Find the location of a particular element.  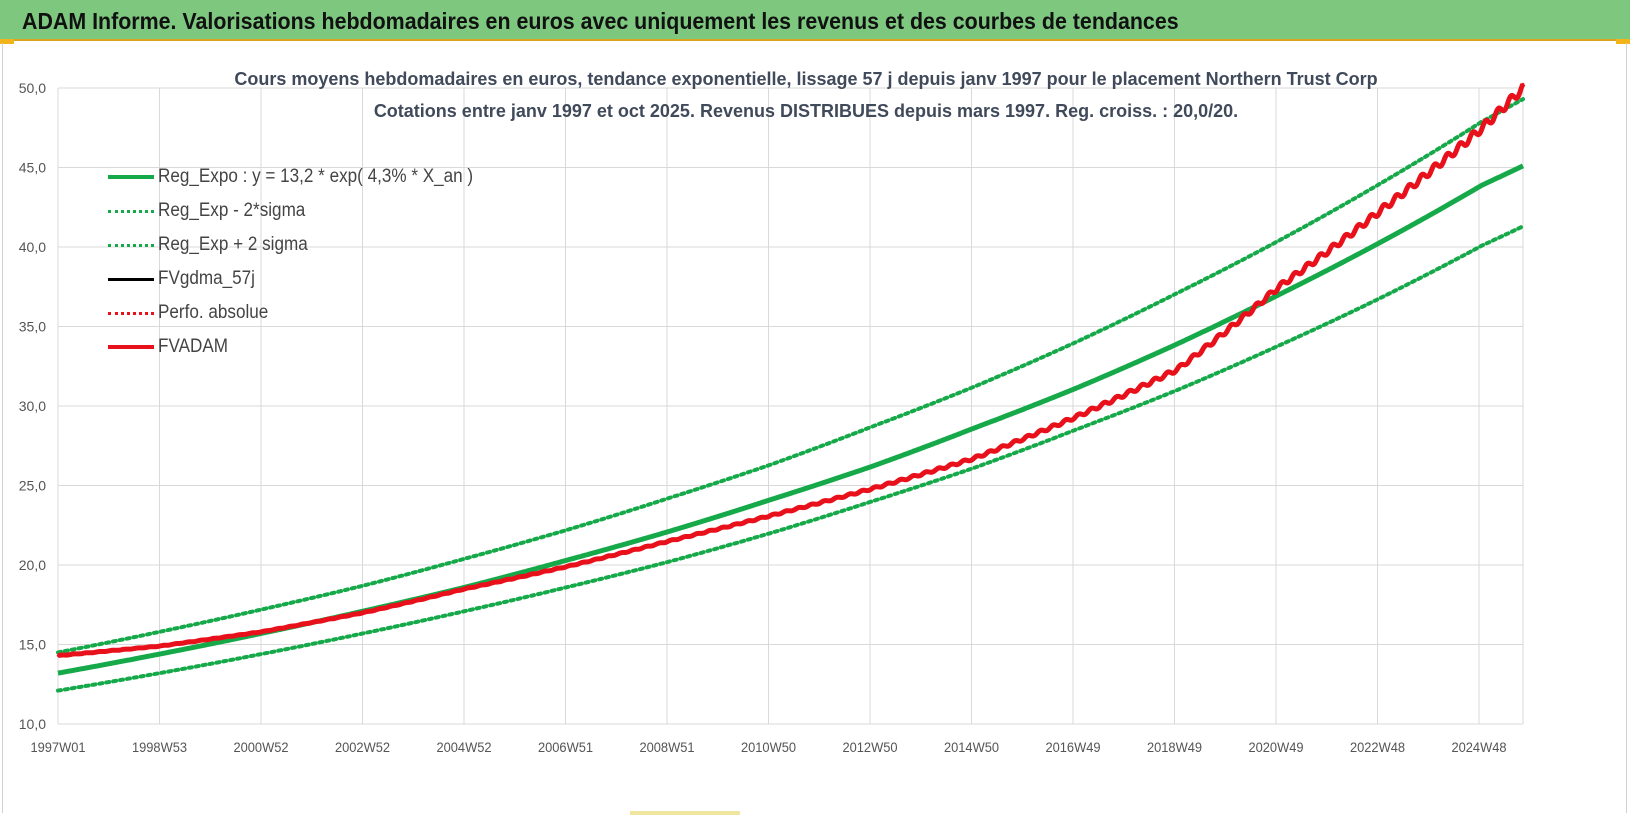

y-tick-label: 15,0 is located at coordinates (32, 645).